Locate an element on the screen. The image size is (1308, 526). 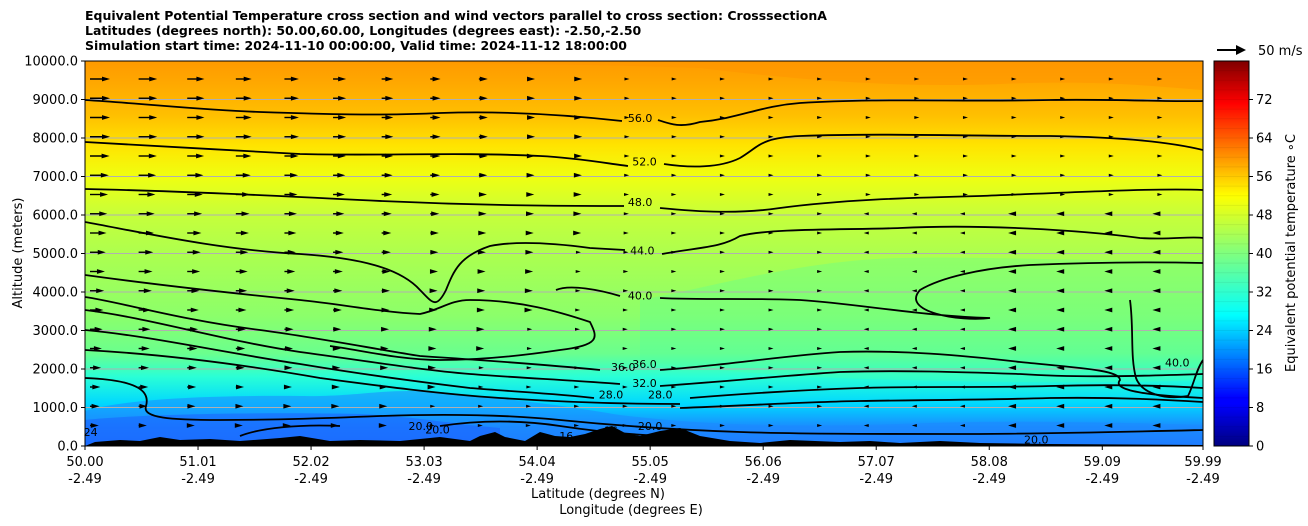
colorbar-tick-label: 16 is located at coordinates (1264, 370).